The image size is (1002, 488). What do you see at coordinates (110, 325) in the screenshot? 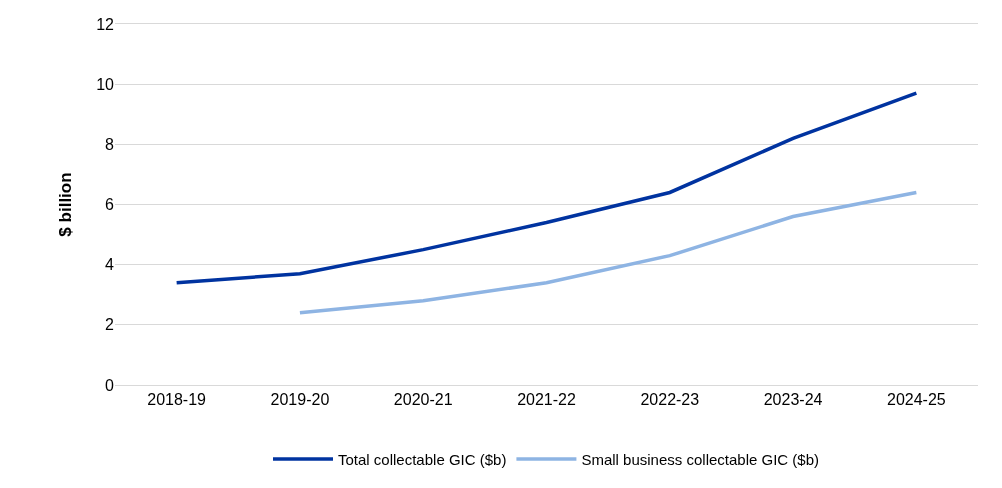
I see `y-tick-label: 2` at bounding box center [110, 325].